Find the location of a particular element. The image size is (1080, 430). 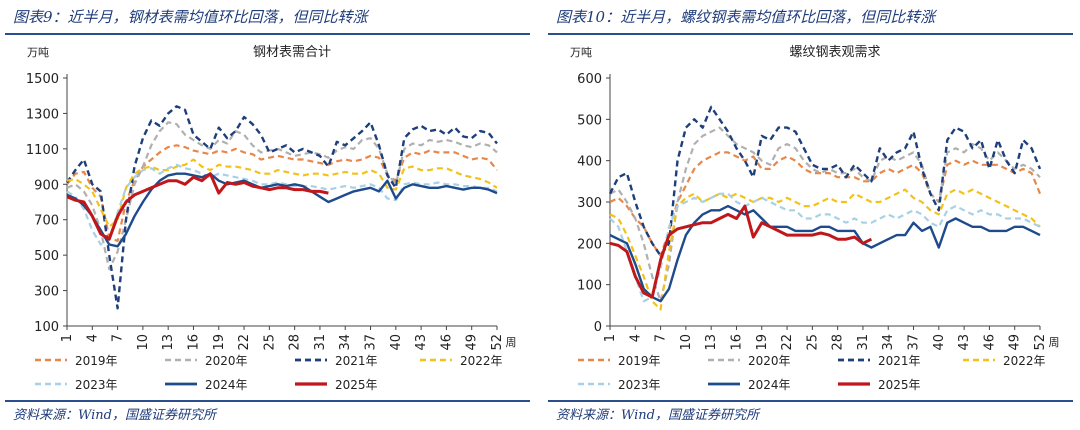

series-line-2020 is located at coordinates (282, 196).